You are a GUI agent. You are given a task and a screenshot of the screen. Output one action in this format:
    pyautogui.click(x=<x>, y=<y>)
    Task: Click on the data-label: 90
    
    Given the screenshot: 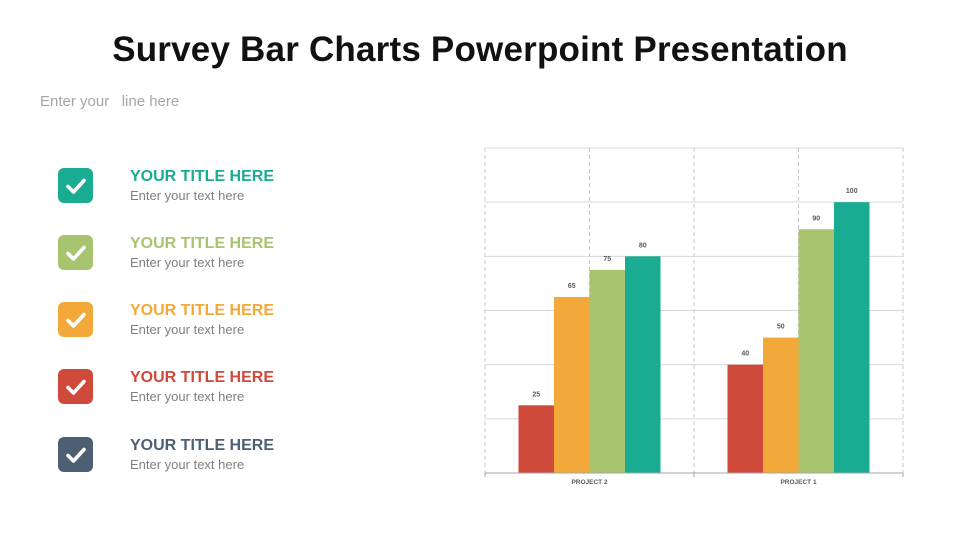 What is the action you would take?
    pyautogui.click(x=816, y=218)
    